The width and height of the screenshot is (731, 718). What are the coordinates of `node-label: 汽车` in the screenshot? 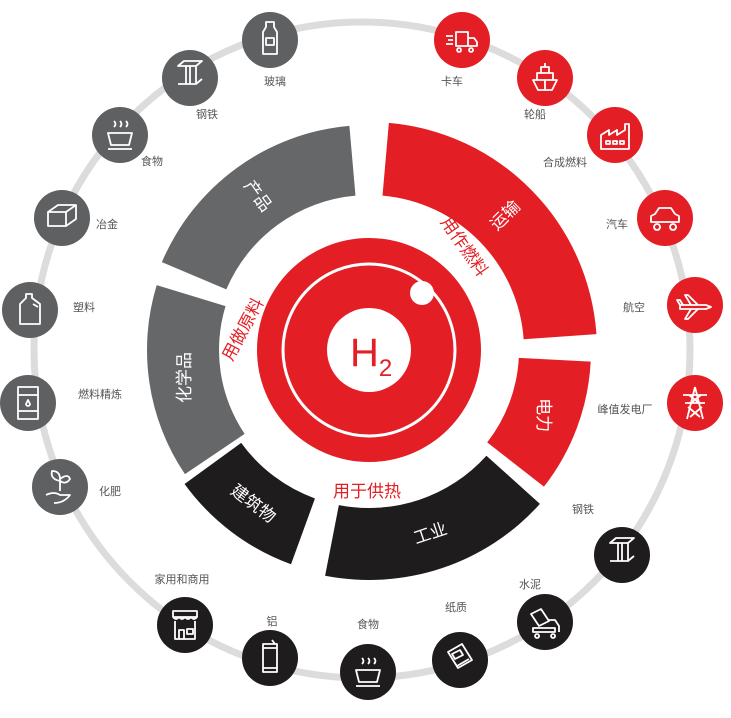 It's located at (617, 224).